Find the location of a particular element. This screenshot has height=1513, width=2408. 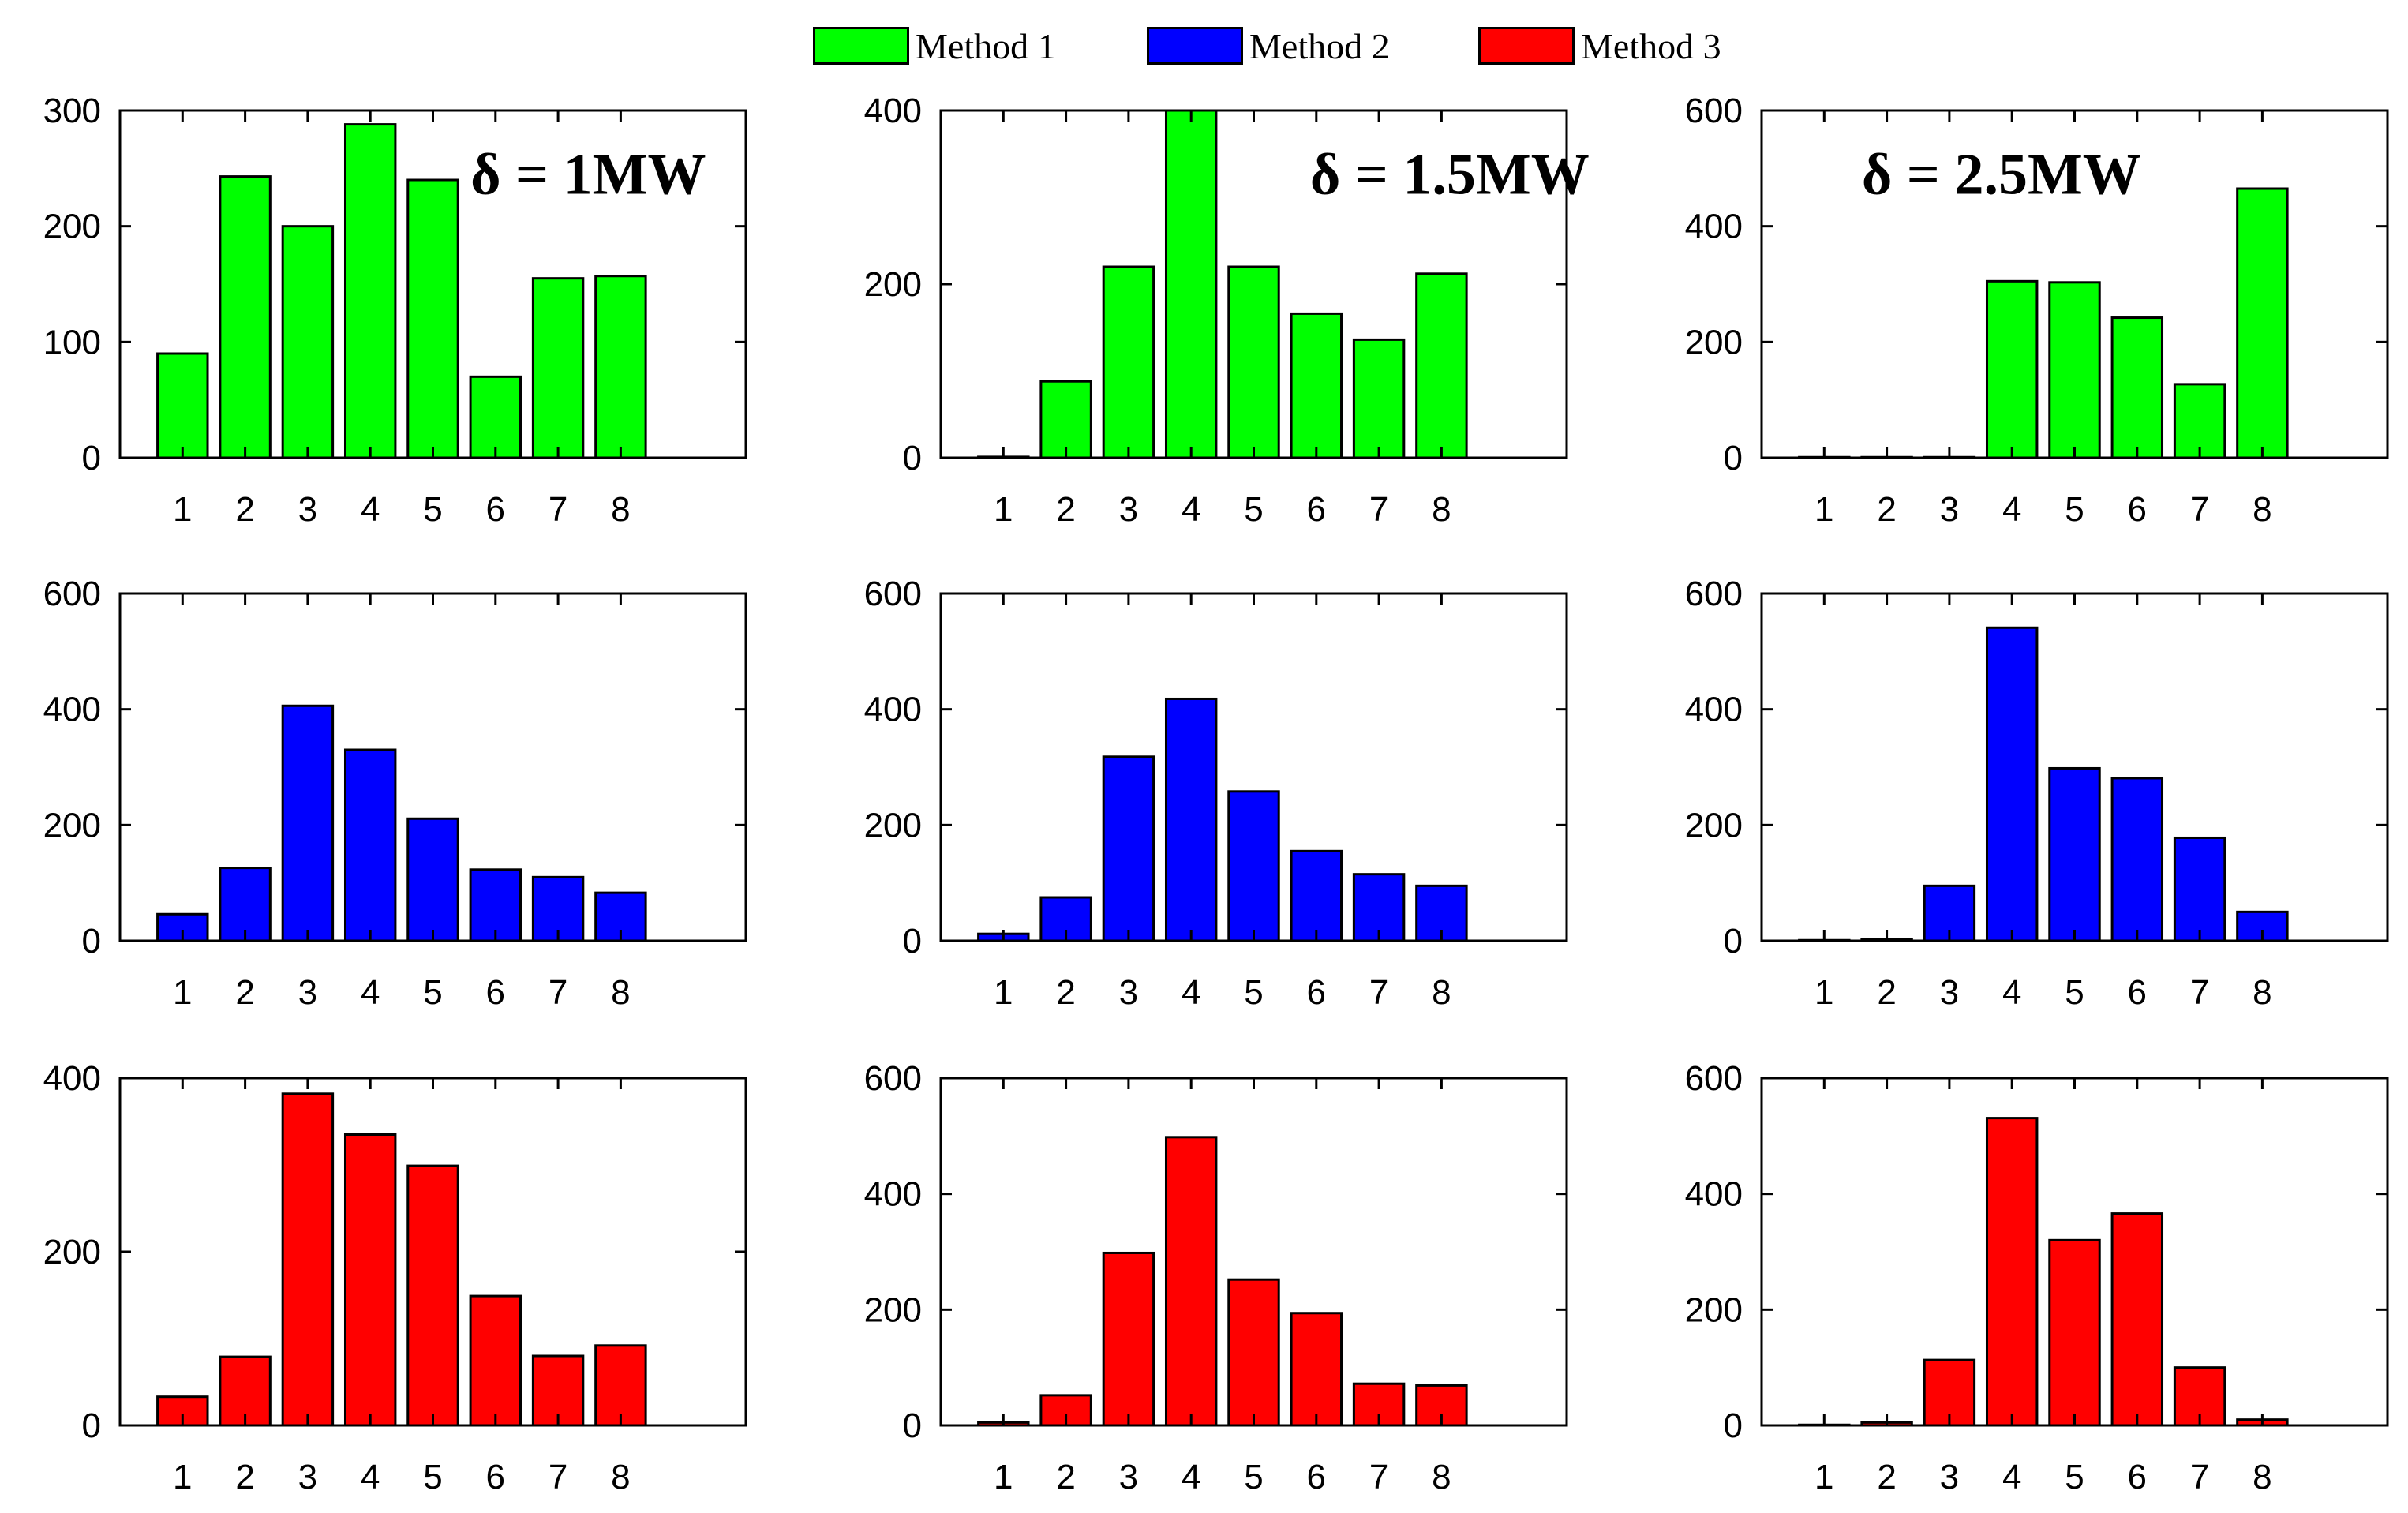

subplot-4: 0 200 400 600 1 2 3 4 5 6 7 8 is located at coordinates (395, 793).